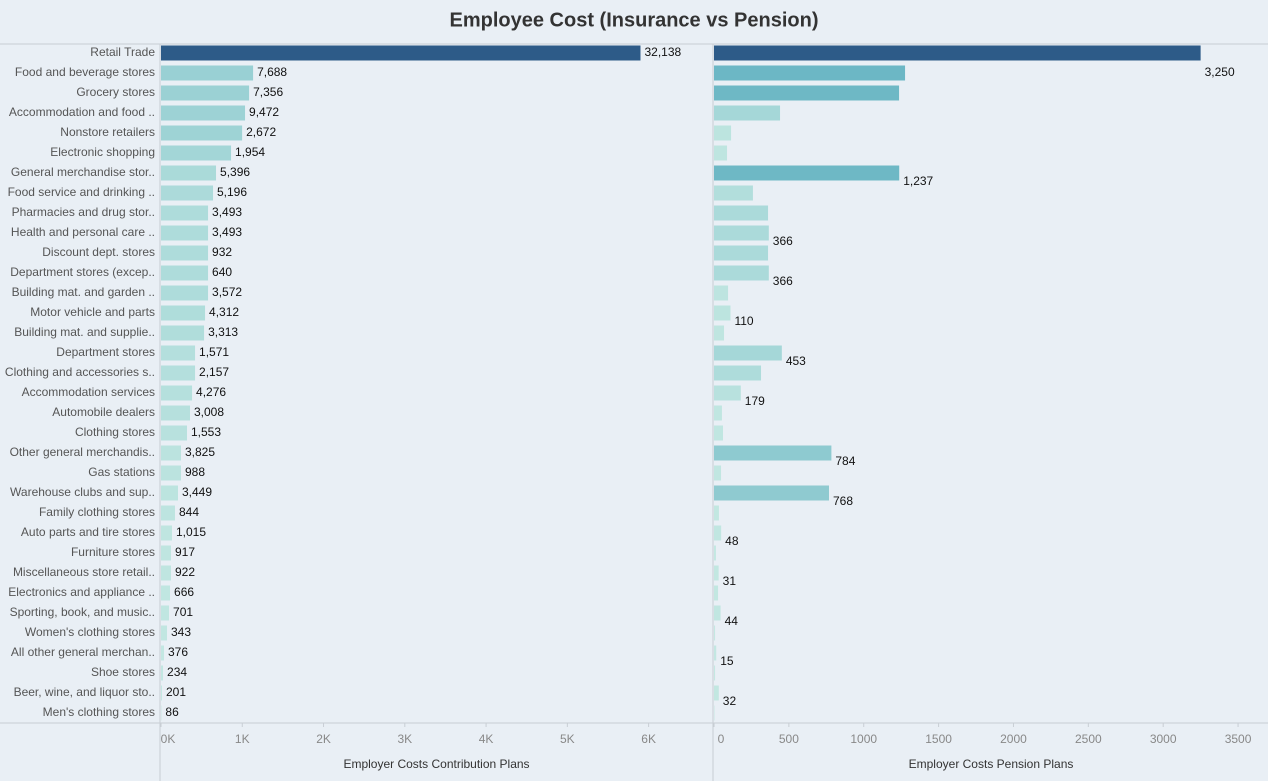 The image size is (1268, 781). Describe the element at coordinates (121, 472) in the screenshot. I see `category-label: Gas stations` at that location.